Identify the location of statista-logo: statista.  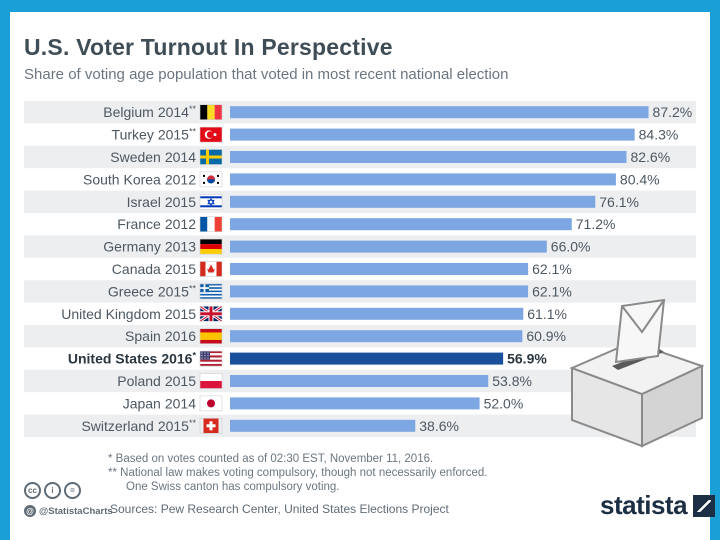
(658, 505).